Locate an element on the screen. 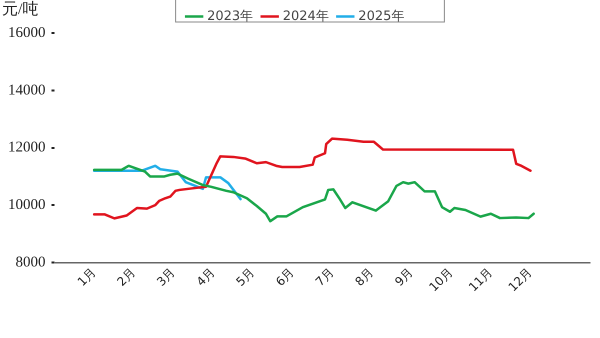 The height and width of the screenshot is (338, 600). x-tick-label: 5月 is located at coordinates (245, 277).